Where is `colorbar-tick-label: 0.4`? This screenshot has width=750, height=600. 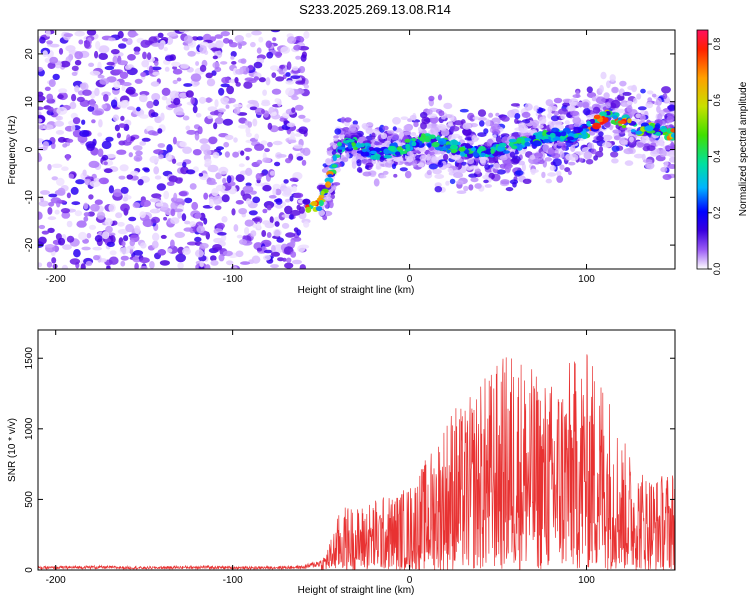 colorbar-tick-label: 0.4 is located at coordinates (717, 156).